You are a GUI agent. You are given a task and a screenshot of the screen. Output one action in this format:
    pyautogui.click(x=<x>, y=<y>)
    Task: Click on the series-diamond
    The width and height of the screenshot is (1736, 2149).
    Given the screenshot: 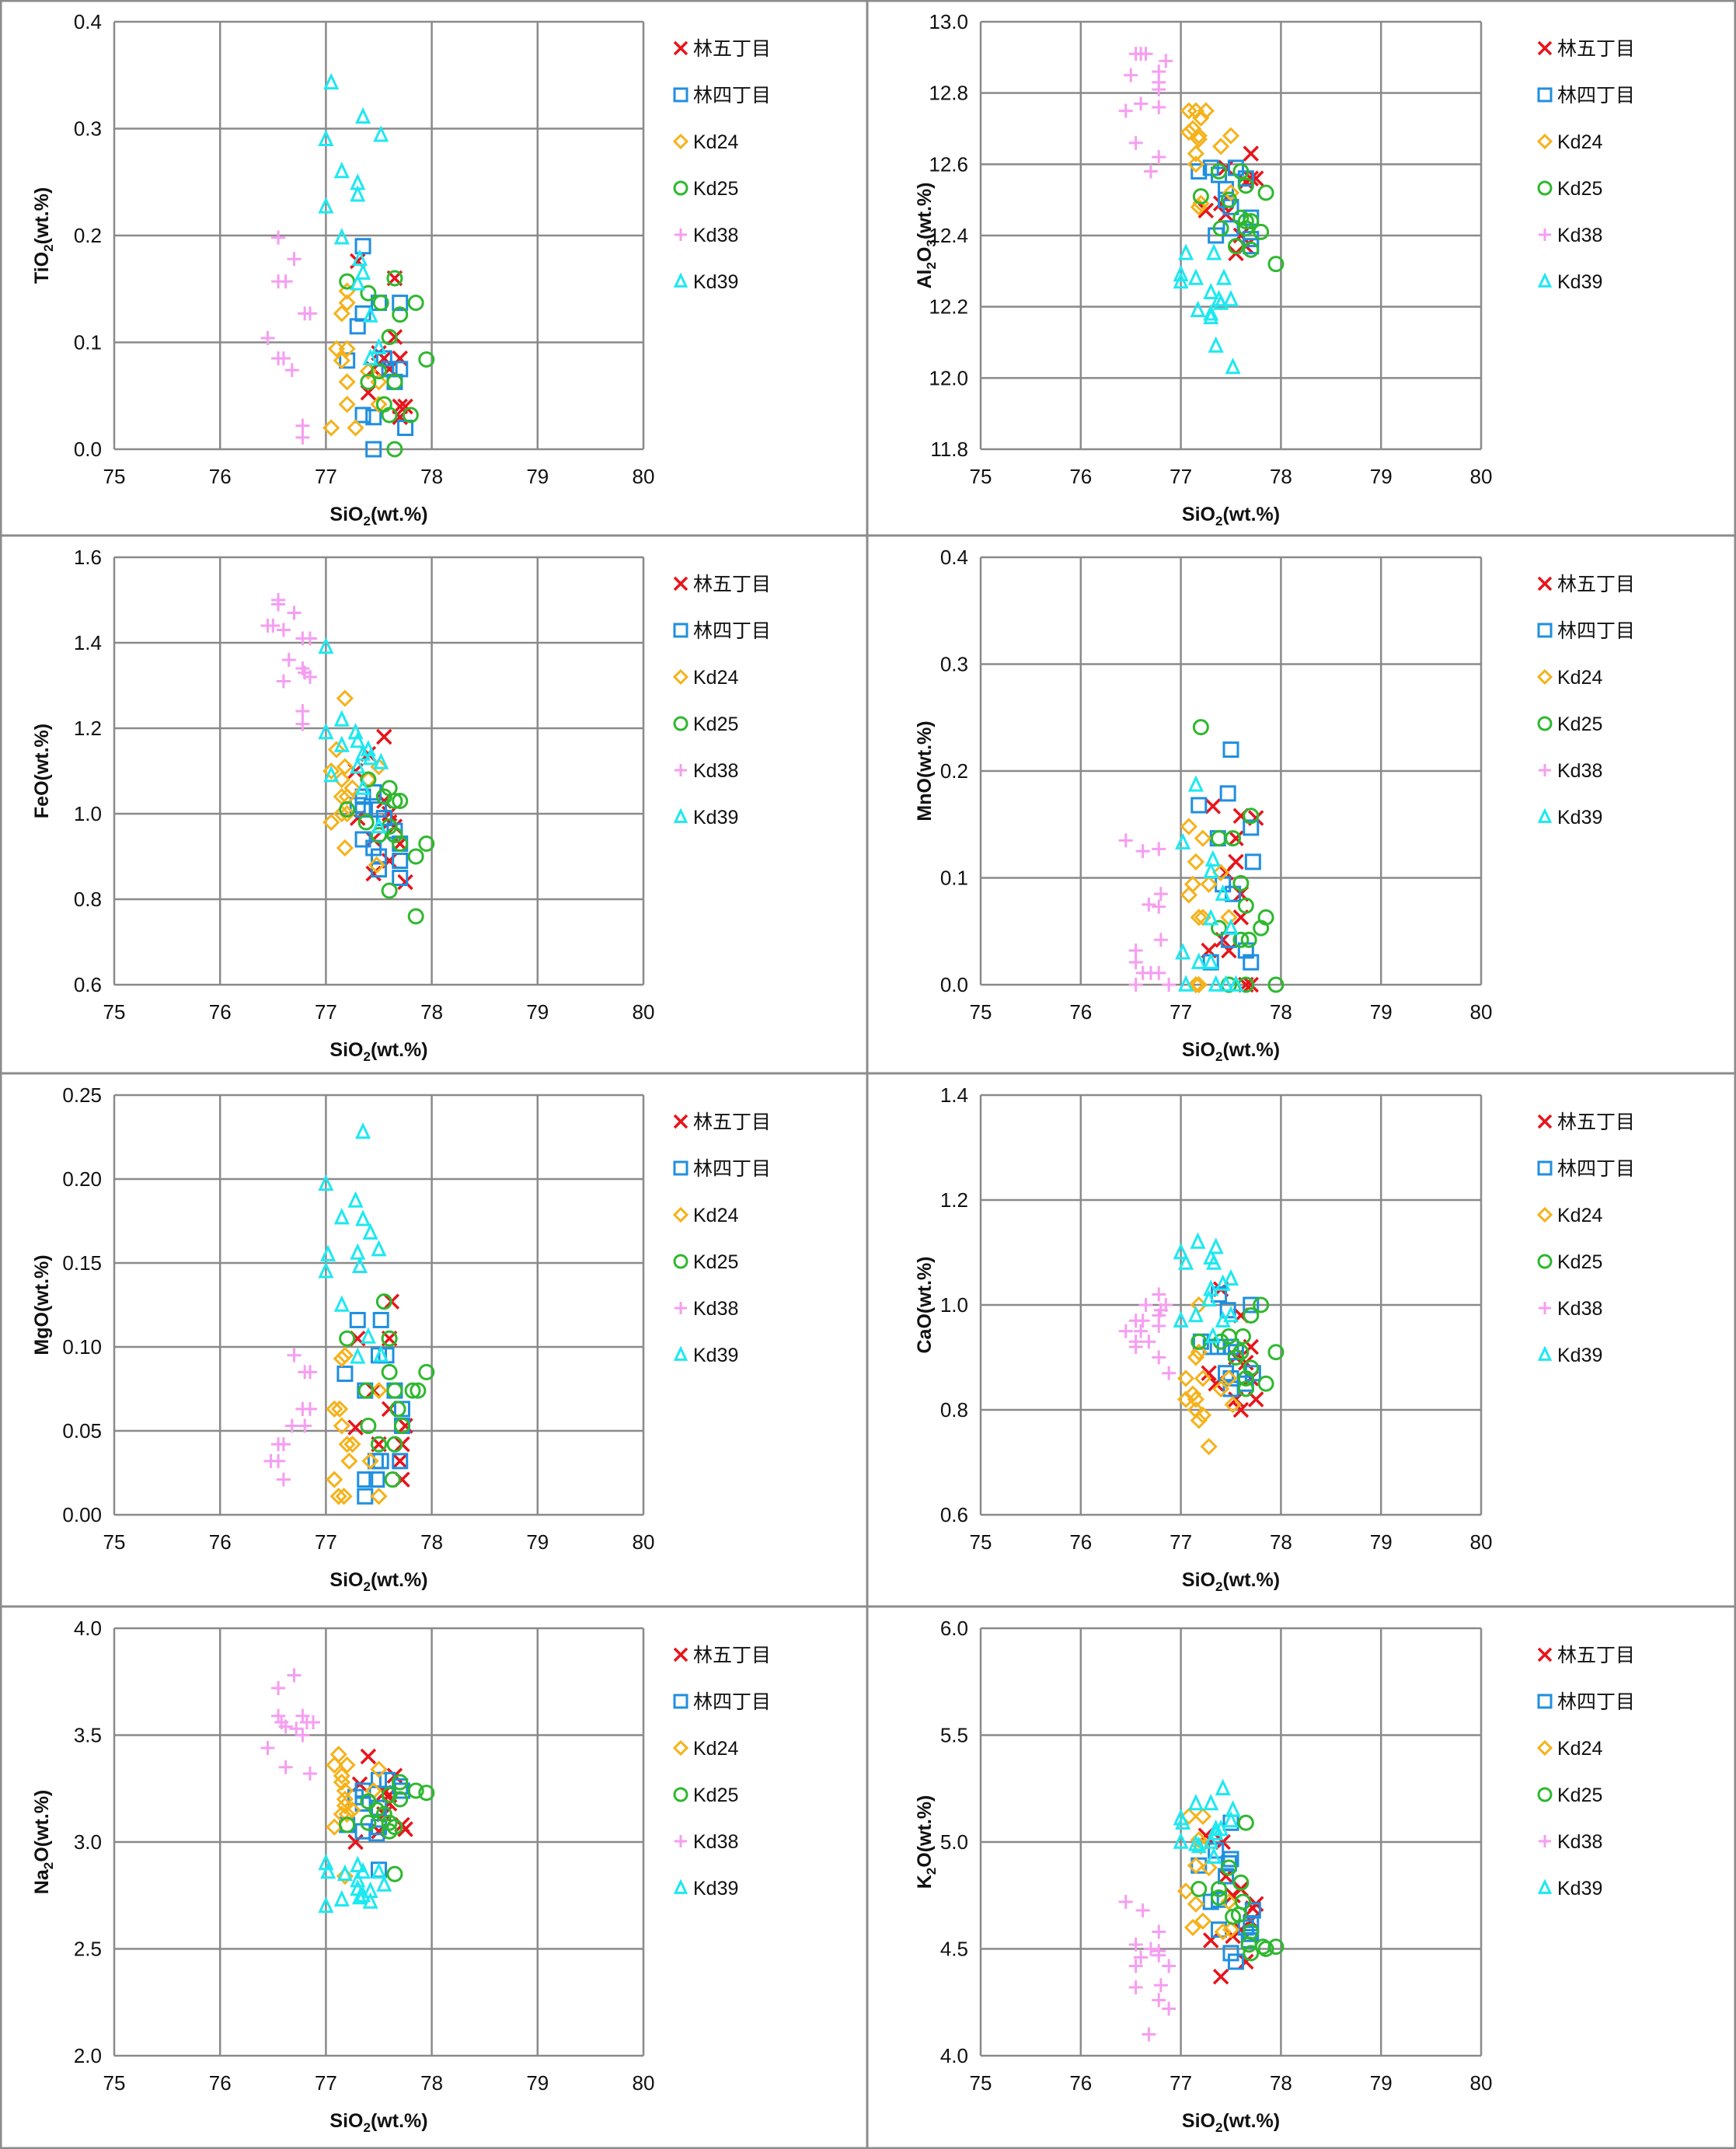 What is the action you would take?
    pyautogui.click(x=1209, y=906)
    